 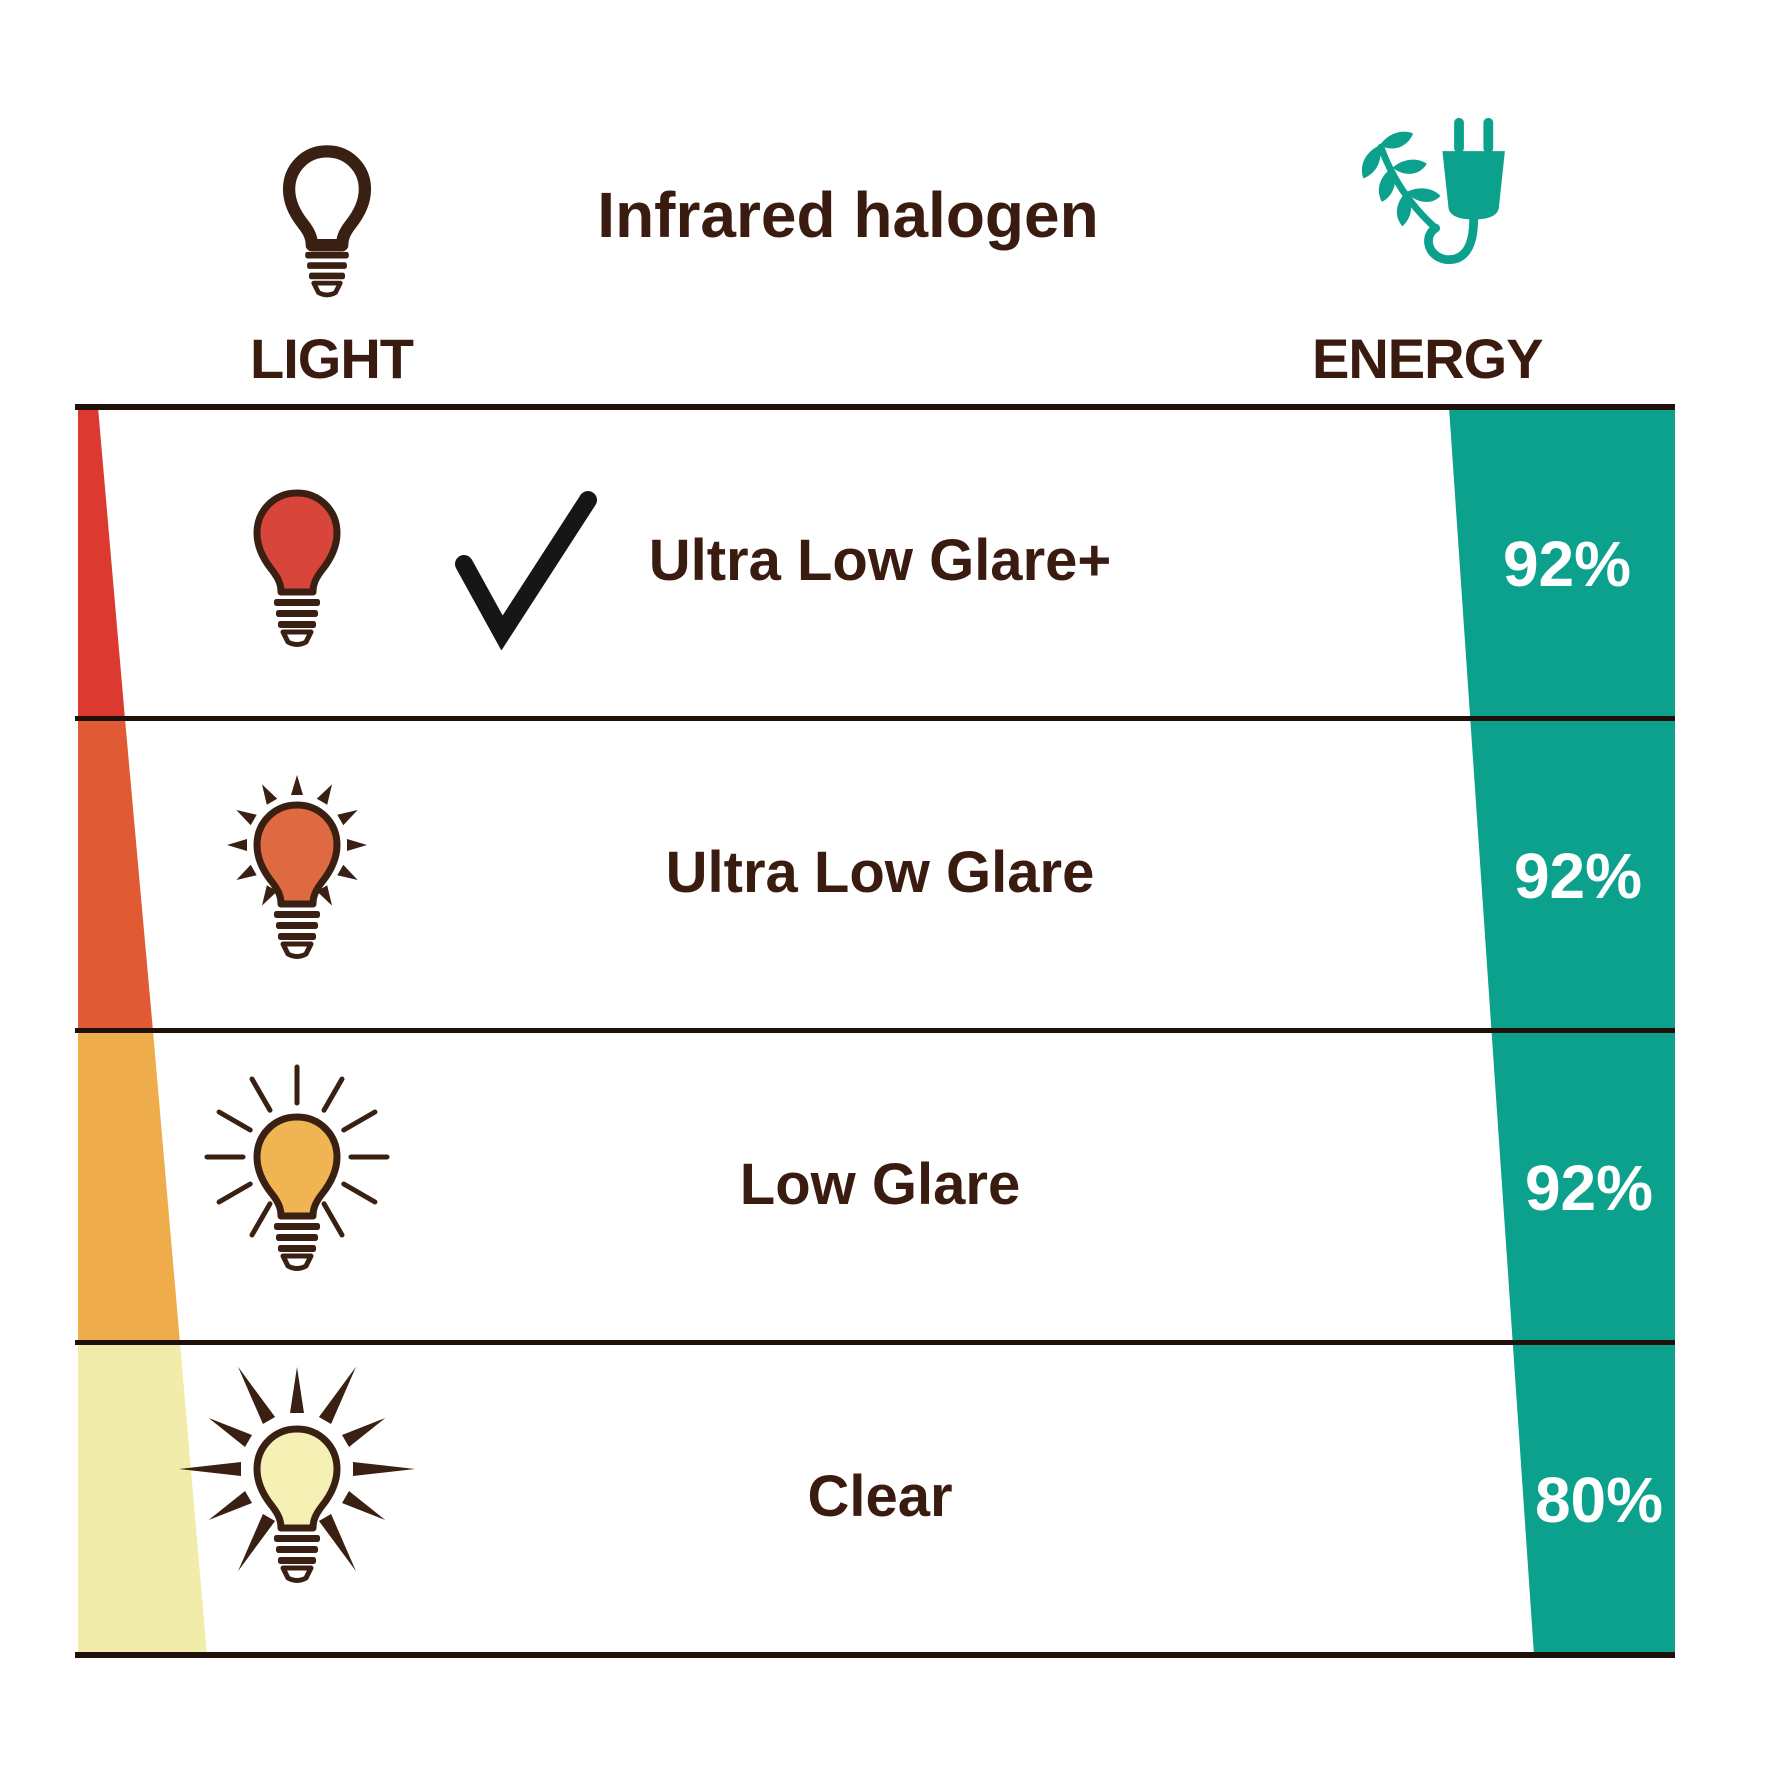 I want to click on leaf-plug-icon, so click(x=1433, y=190).